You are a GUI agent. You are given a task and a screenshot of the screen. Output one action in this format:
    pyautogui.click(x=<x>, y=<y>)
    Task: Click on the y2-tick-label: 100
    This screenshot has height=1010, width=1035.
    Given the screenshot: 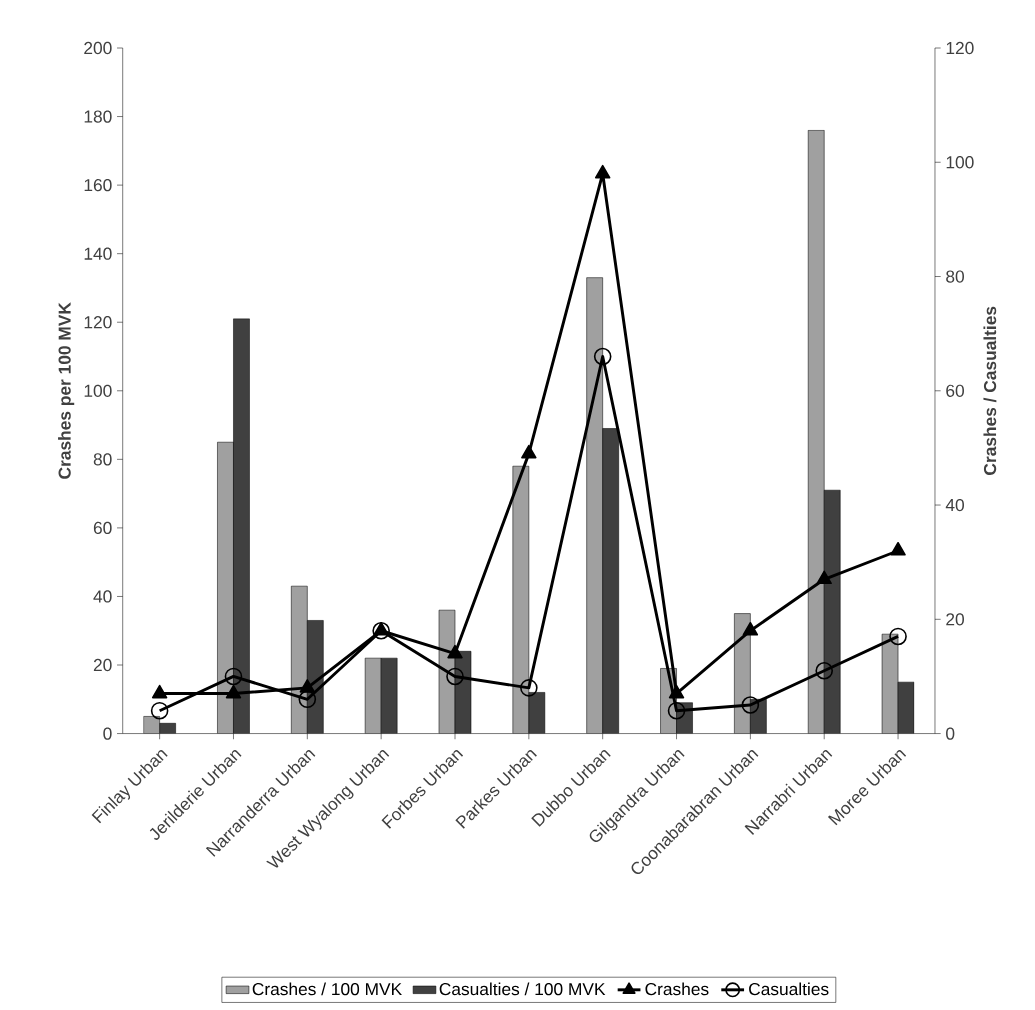 What is the action you would take?
    pyautogui.click(x=960, y=162)
    